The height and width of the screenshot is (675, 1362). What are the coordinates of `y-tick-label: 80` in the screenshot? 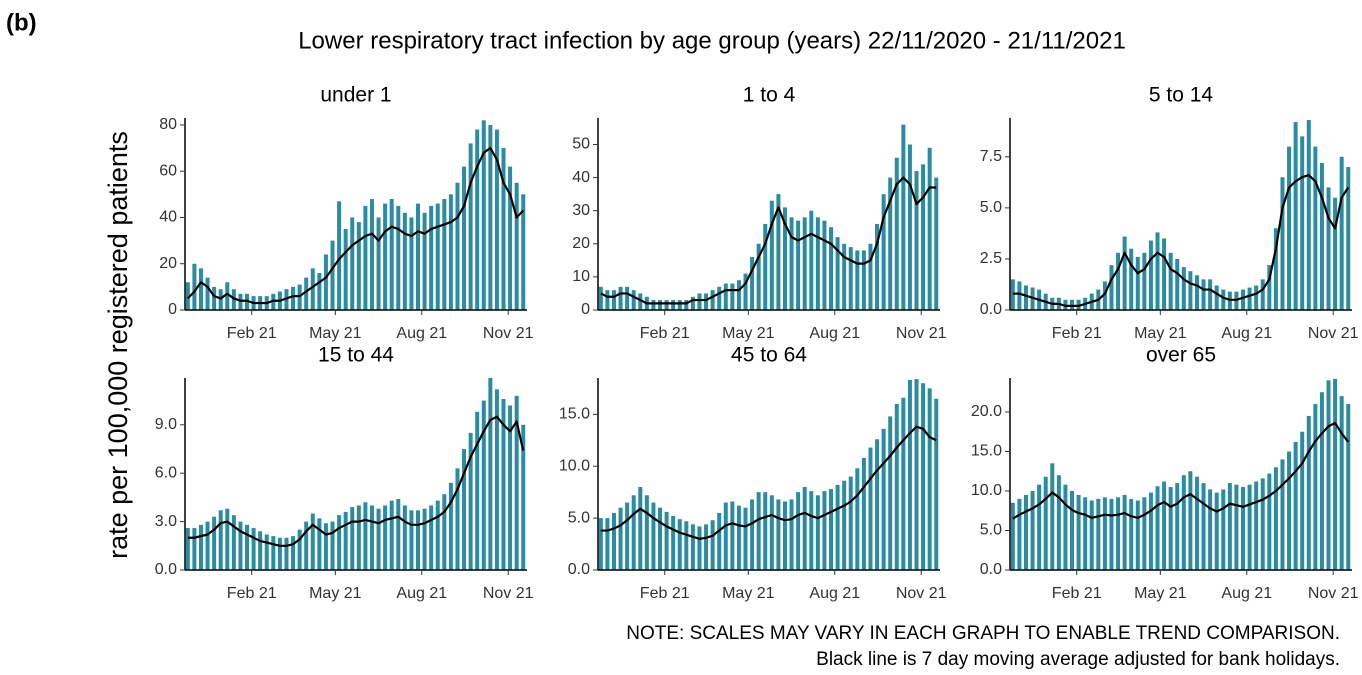 It's located at (168, 124).